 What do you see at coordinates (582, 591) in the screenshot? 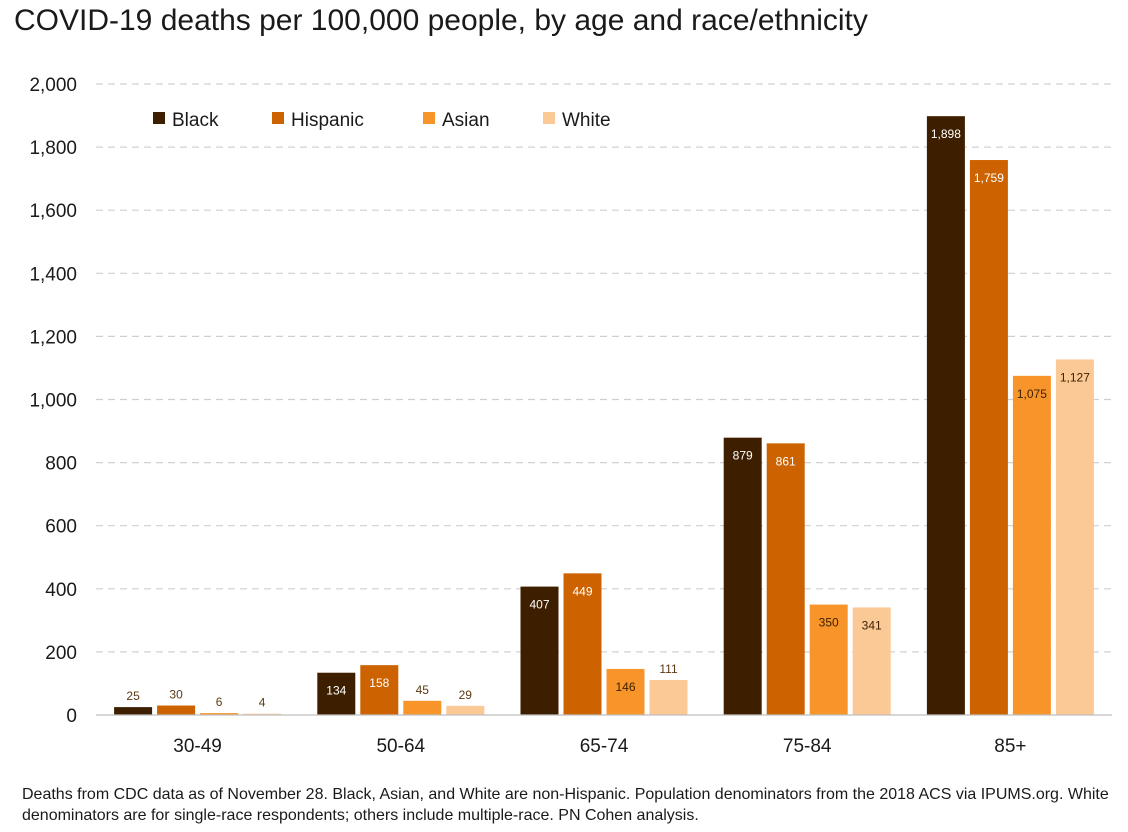
I see `data-label: 449` at bounding box center [582, 591].